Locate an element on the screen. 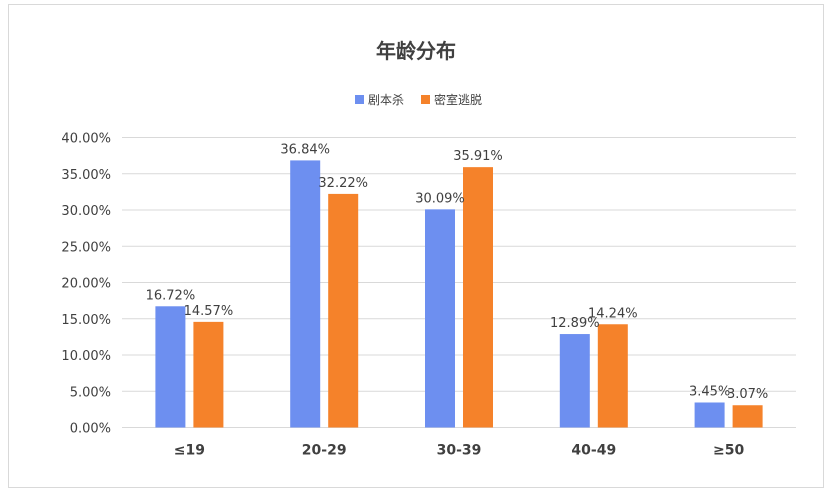  y-tick-label: 35.00% is located at coordinates (86, 175).